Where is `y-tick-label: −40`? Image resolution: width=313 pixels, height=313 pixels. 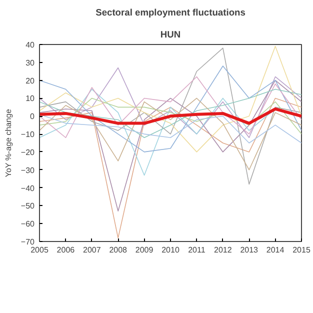
y-tick-label: −40 is located at coordinates (28, 188).